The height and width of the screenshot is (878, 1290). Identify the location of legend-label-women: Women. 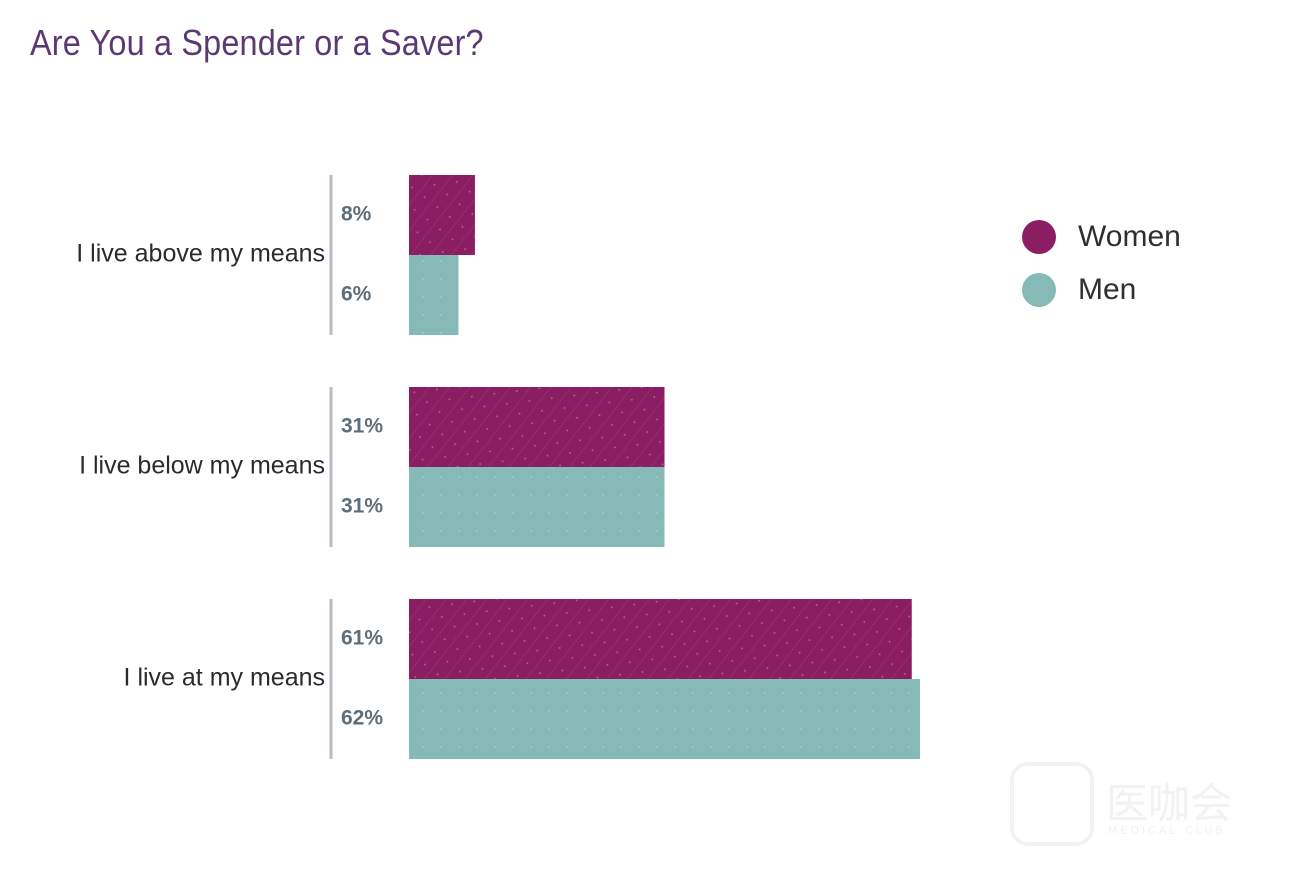
(1129, 236).